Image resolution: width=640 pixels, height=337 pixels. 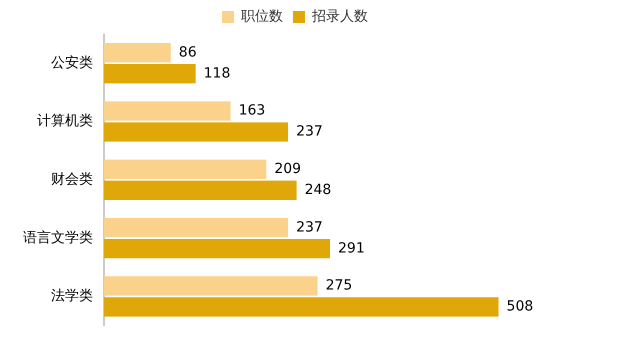 What do you see at coordinates (187, 52) in the screenshot?
I see `data-label: 86` at bounding box center [187, 52].